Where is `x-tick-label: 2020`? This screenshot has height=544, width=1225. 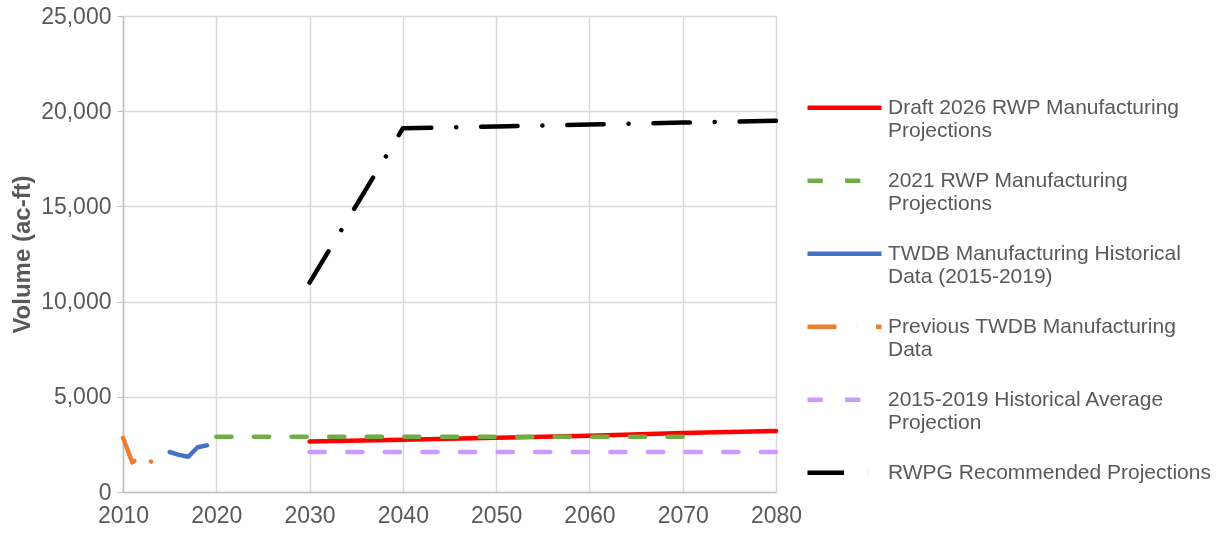 x-tick-label: 2020 is located at coordinates (217, 514).